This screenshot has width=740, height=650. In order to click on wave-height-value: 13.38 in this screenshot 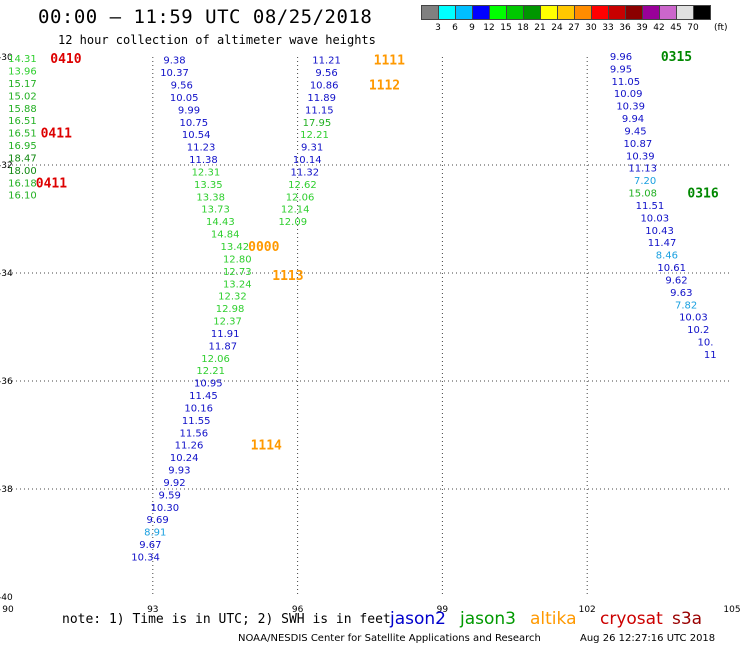, I will do `click(210, 197)`.